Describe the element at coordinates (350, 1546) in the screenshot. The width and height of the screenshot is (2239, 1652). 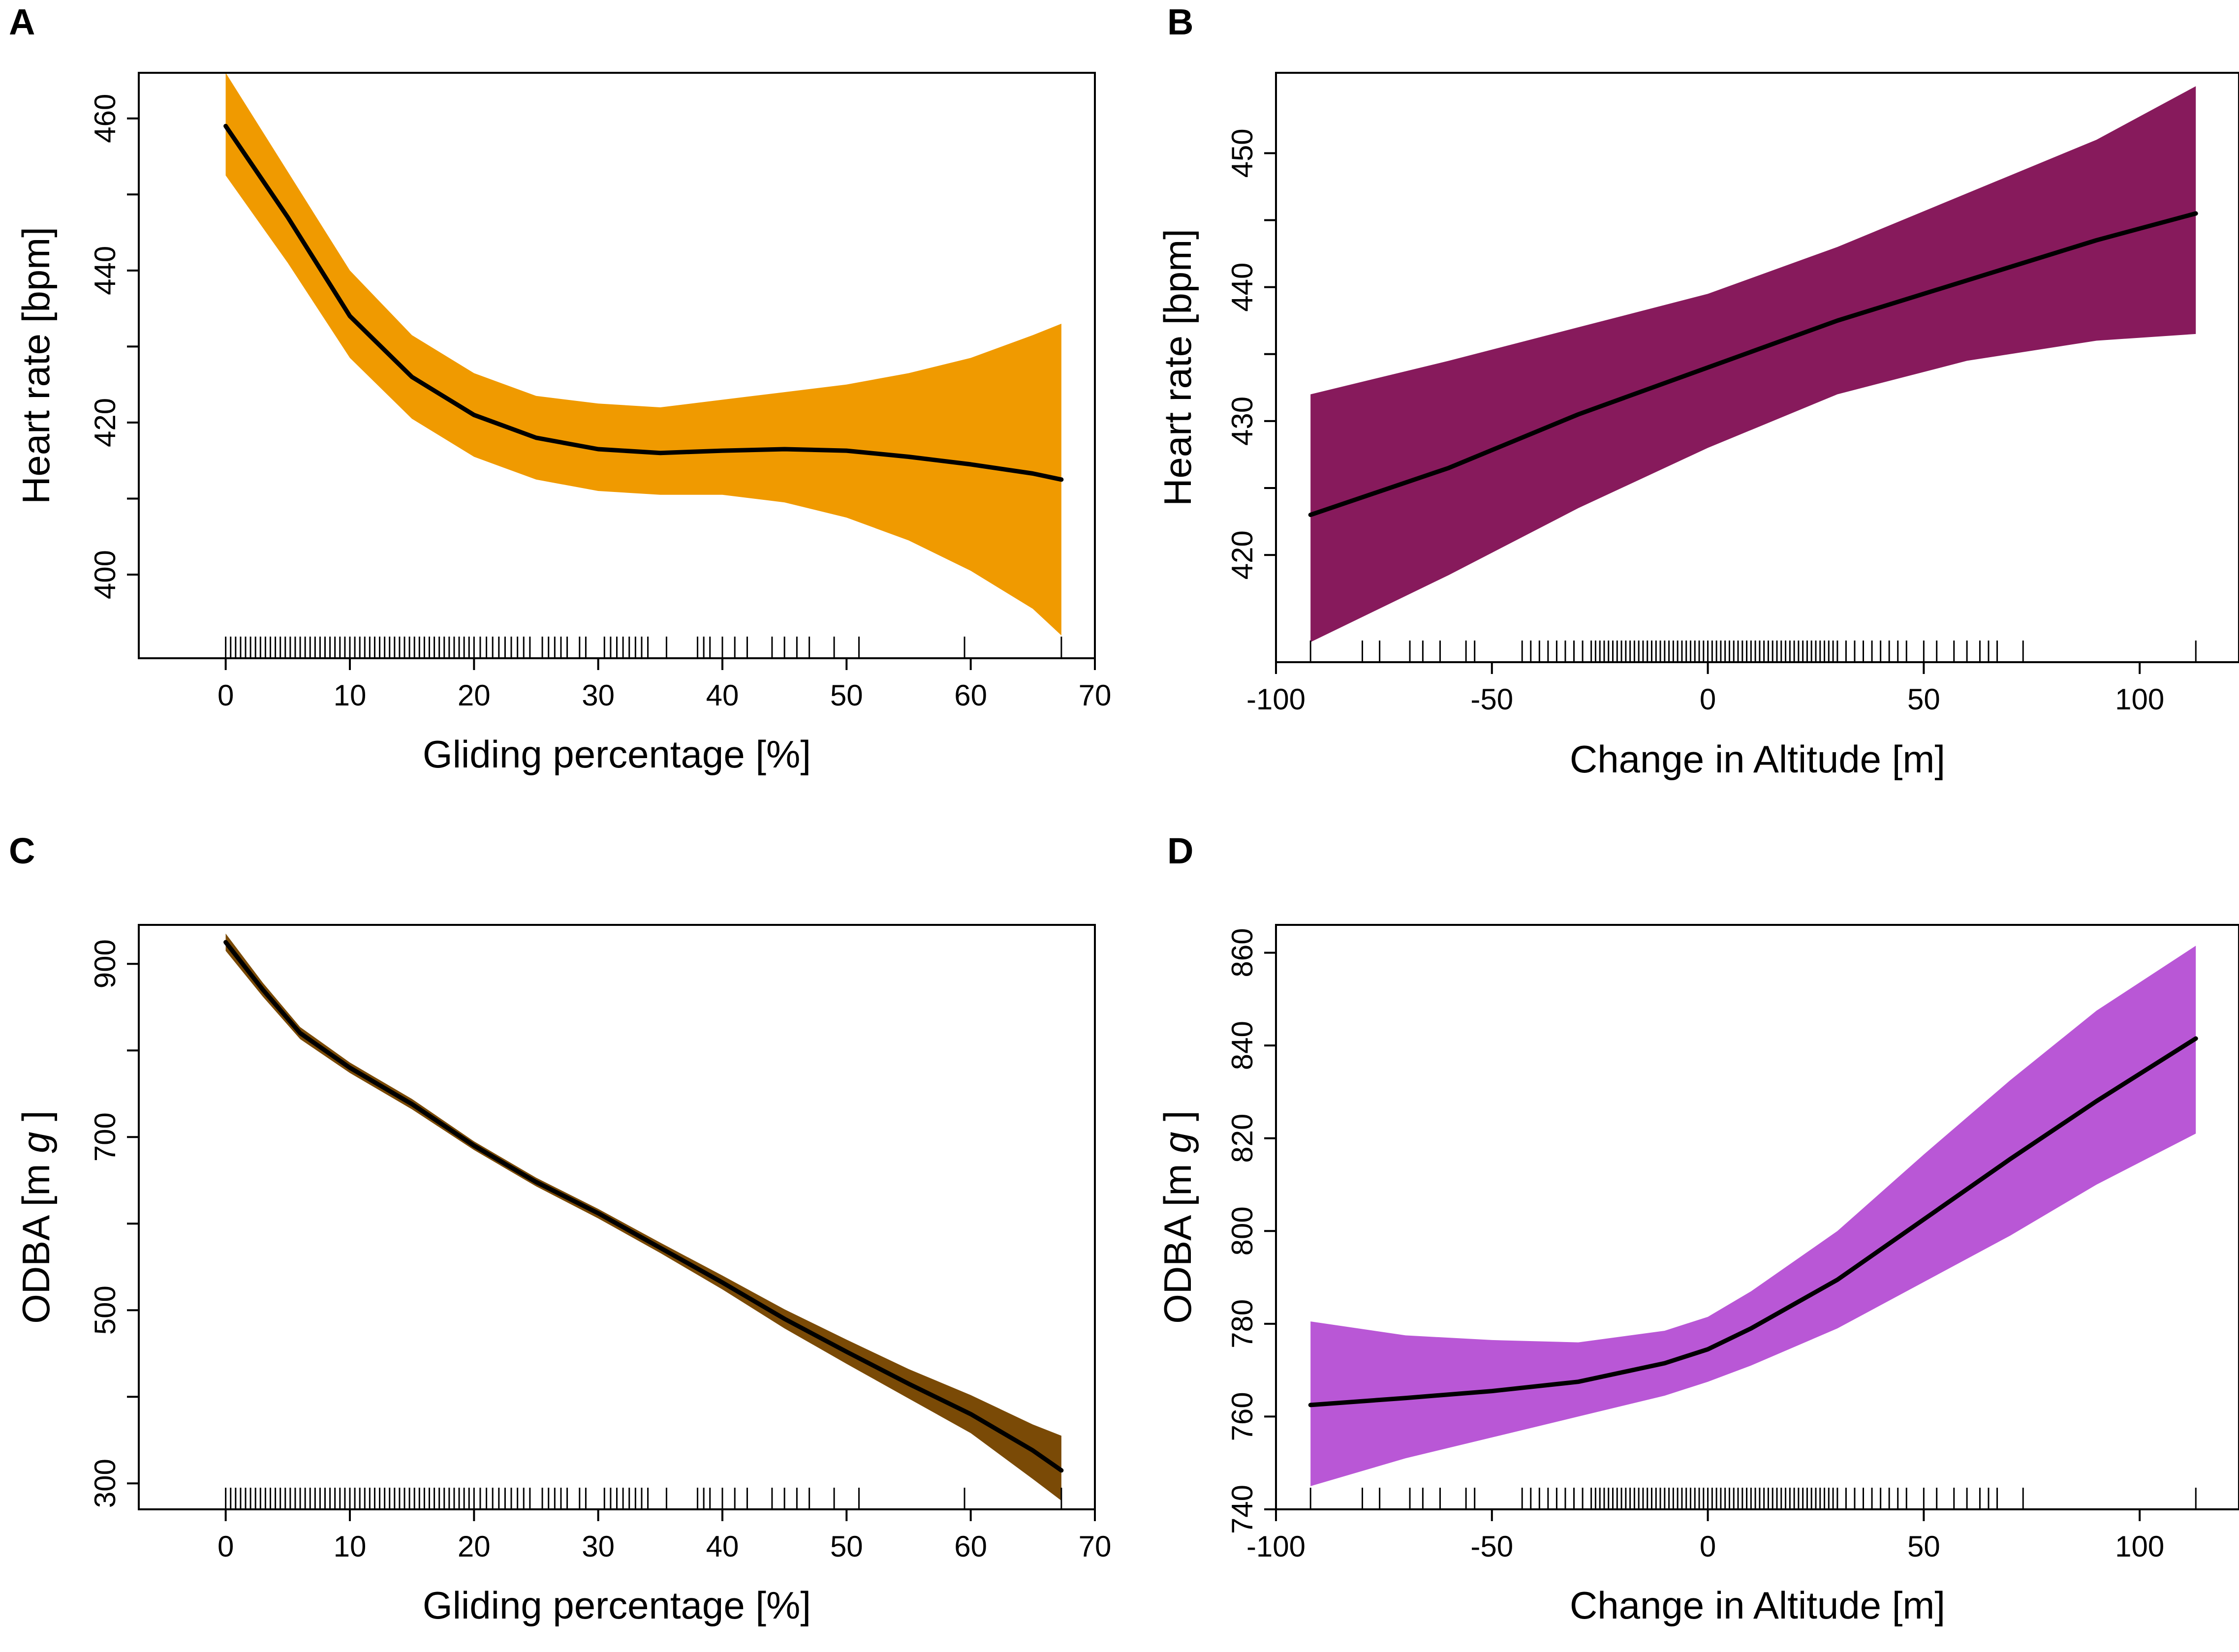
I see `panel-c-x-tick-label: 10` at that location.